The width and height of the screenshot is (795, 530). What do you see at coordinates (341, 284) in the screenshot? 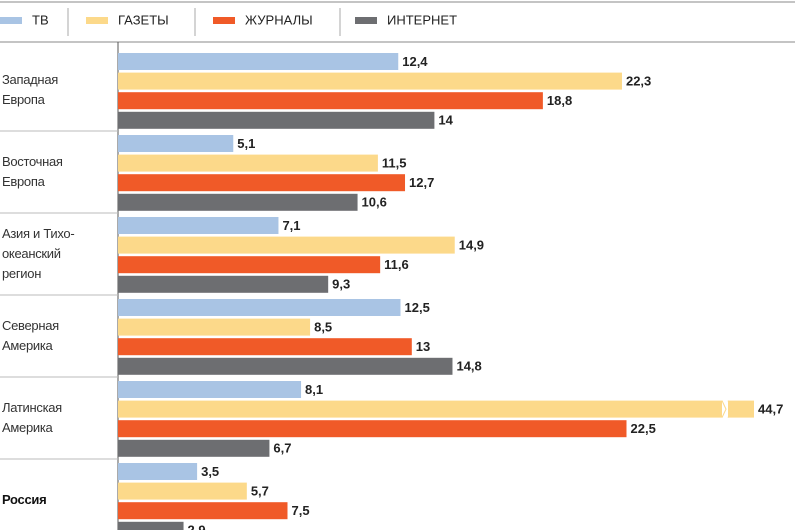
I see `value-label: 9,3` at bounding box center [341, 284].